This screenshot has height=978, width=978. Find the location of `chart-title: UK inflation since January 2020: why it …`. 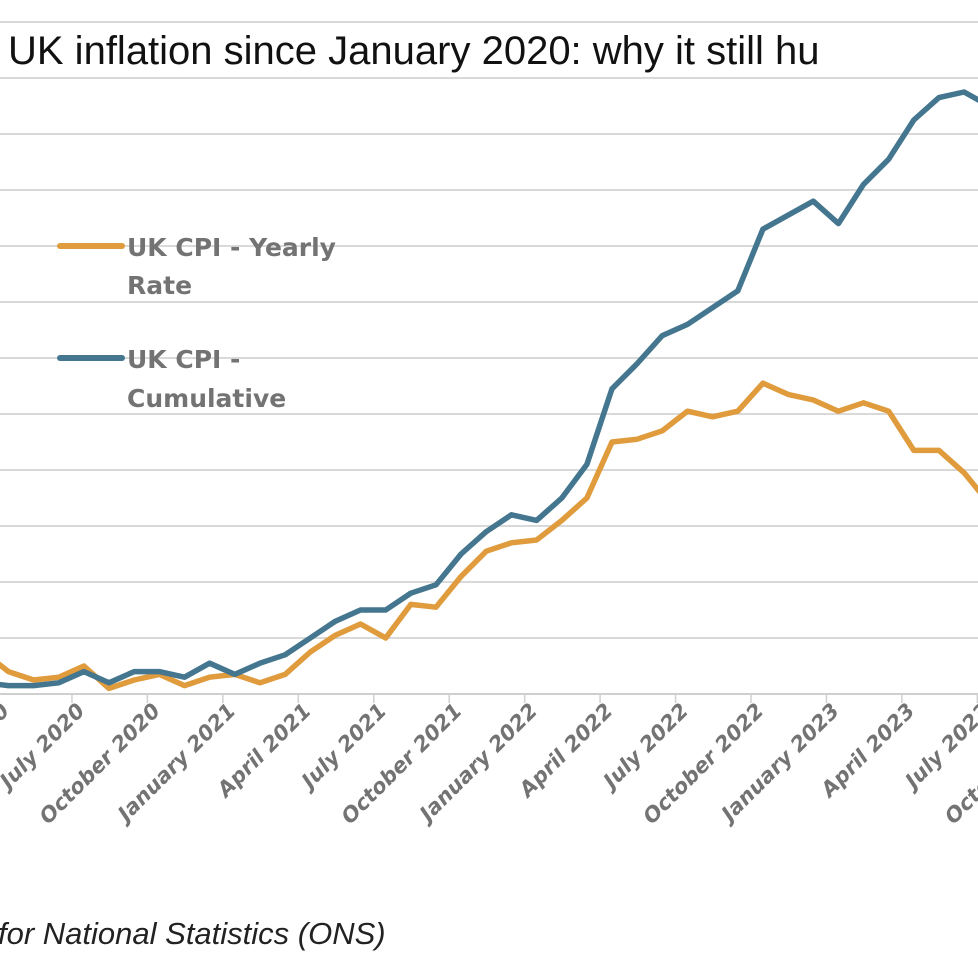

chart-title: UK inflation since January 2020: why it … is located at coordinates (414, 51).